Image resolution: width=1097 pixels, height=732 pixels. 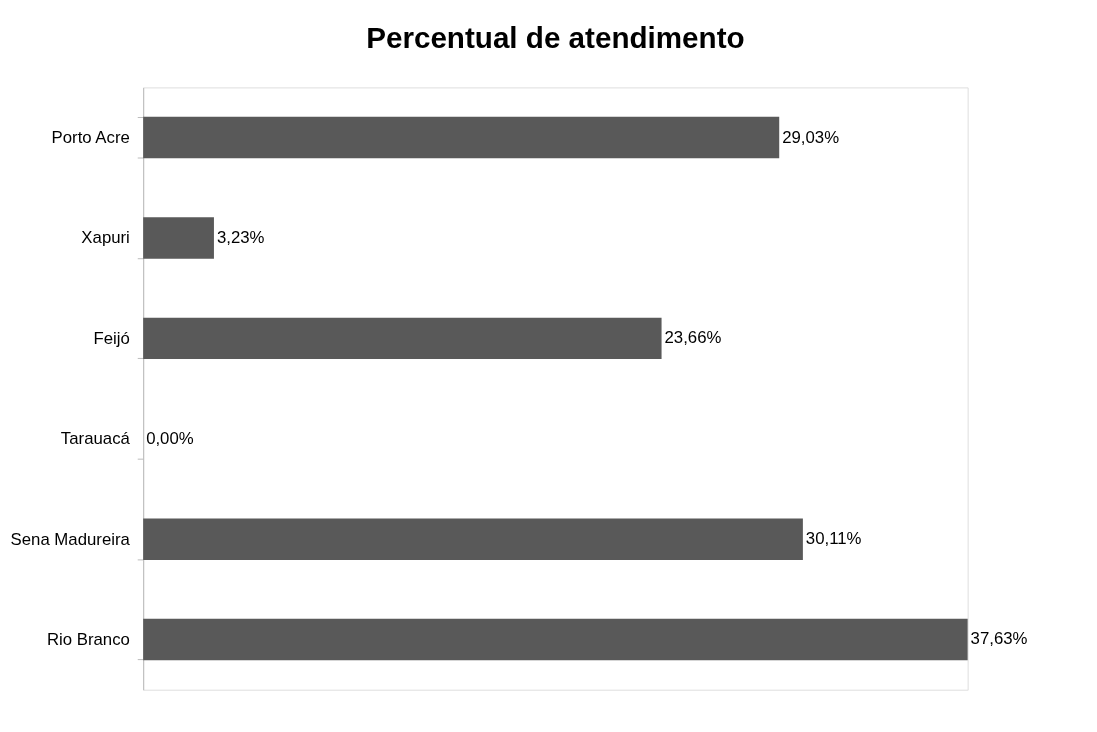 What do you see at coordinates (693, 338) in the screenshot?
I see `data-label: 23,66%` at bounding box center [693, 338].